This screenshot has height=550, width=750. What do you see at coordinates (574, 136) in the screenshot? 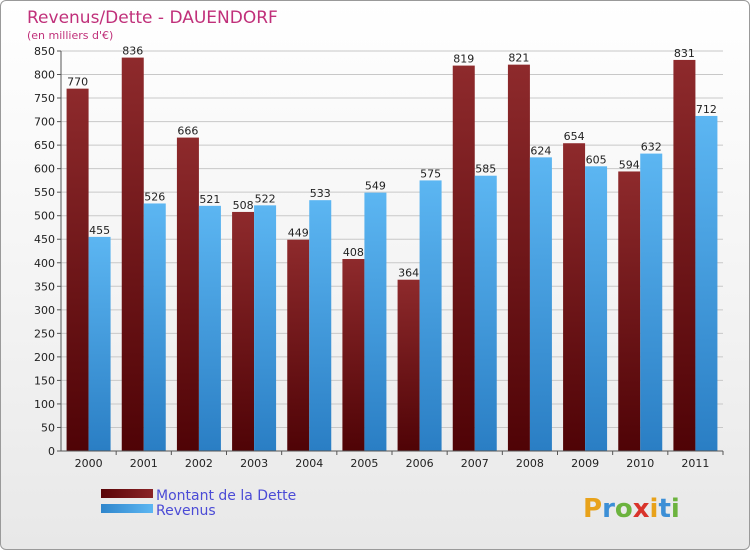
I see `value-label-debt: 654` at bounding box center [574, 136].